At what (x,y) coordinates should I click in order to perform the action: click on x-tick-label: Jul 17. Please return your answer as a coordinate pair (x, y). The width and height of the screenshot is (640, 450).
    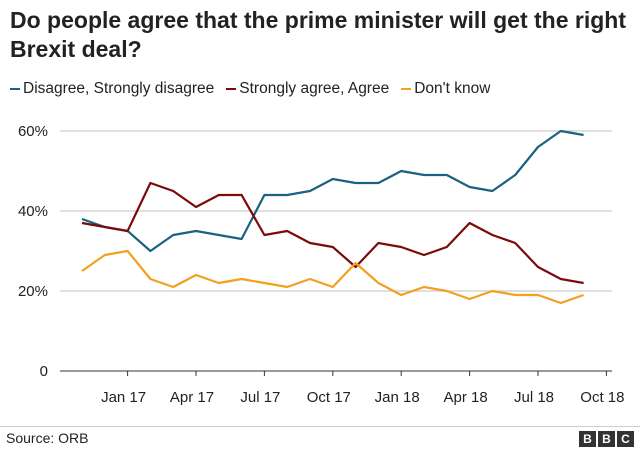
    Looking at the image, I should click on (260, 397).